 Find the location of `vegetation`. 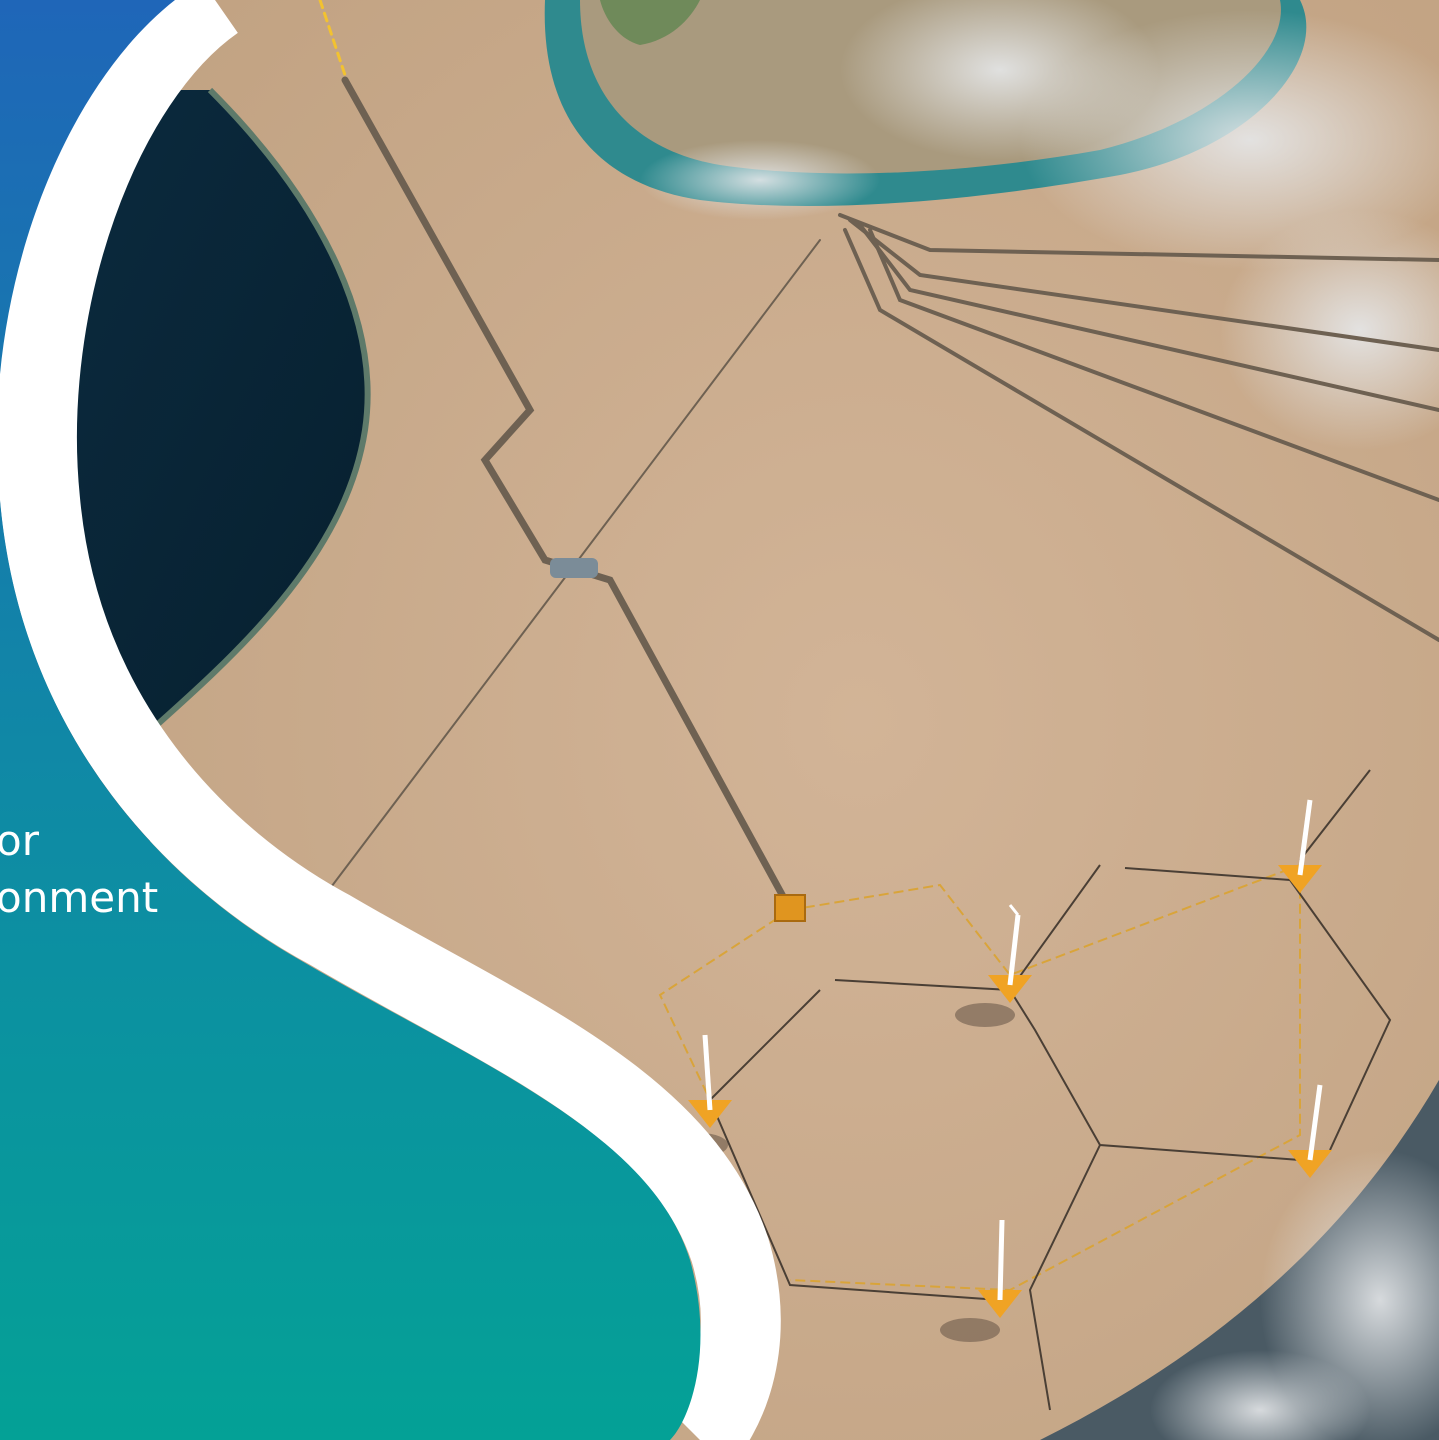

vegetation is located at coordinates (650, 22).